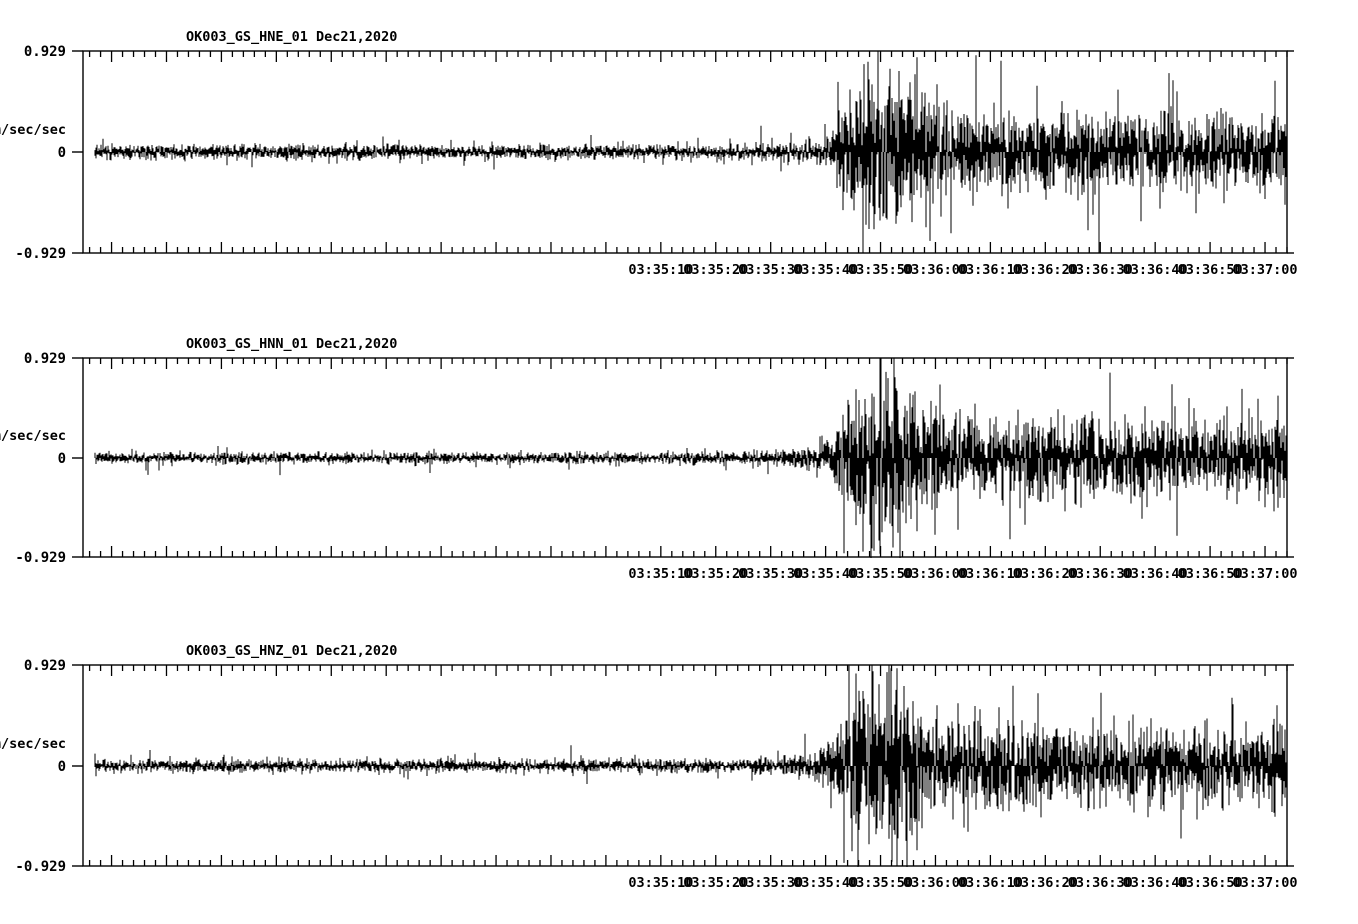  What do you see at coordinates (291, 344) in the screenshot?
I see `panel-title: OK003_GS_HNN_01 Dec21,2020` at bounding box center [291, 344].